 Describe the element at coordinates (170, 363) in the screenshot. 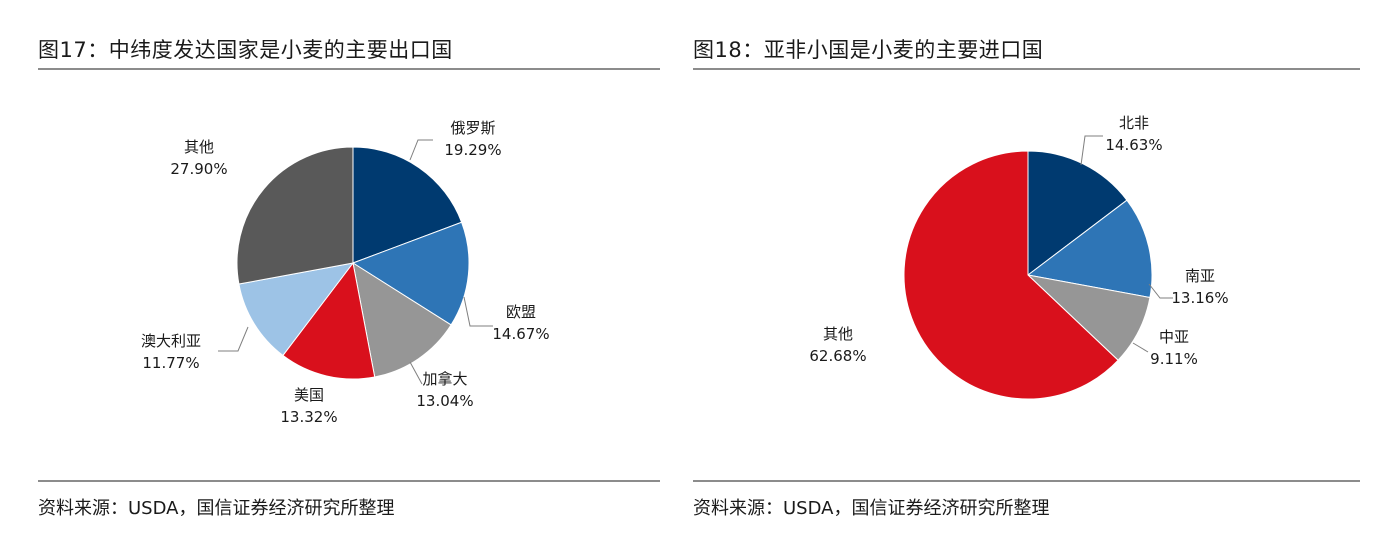

I see `figure-17-value-label-5: 11.77%` at that location.